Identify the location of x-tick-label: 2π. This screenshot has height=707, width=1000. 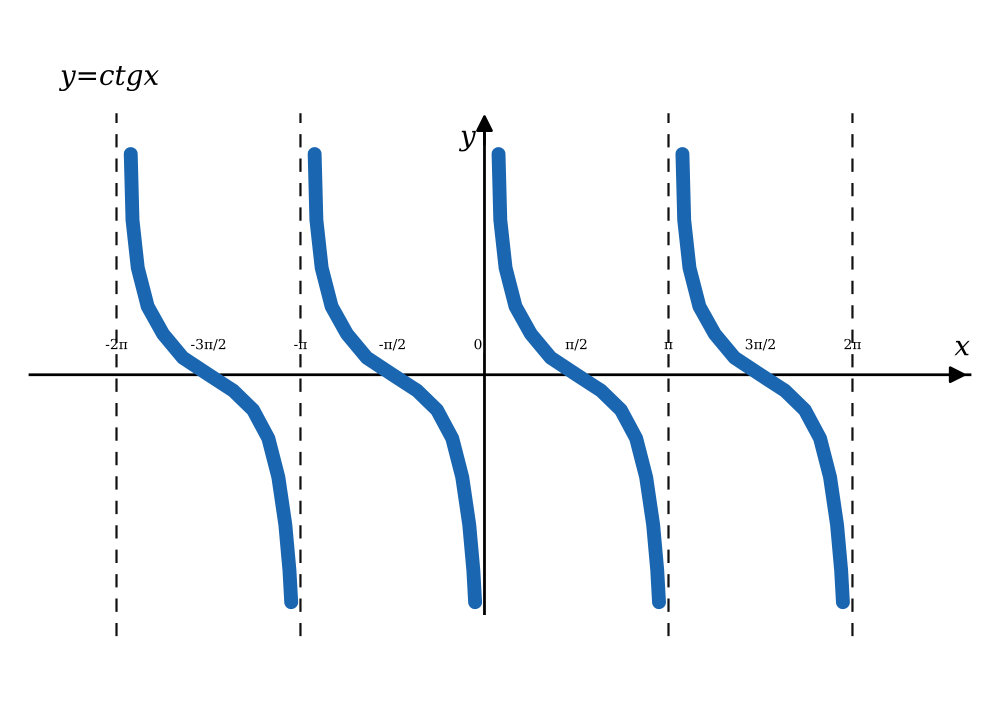
(852, 344).